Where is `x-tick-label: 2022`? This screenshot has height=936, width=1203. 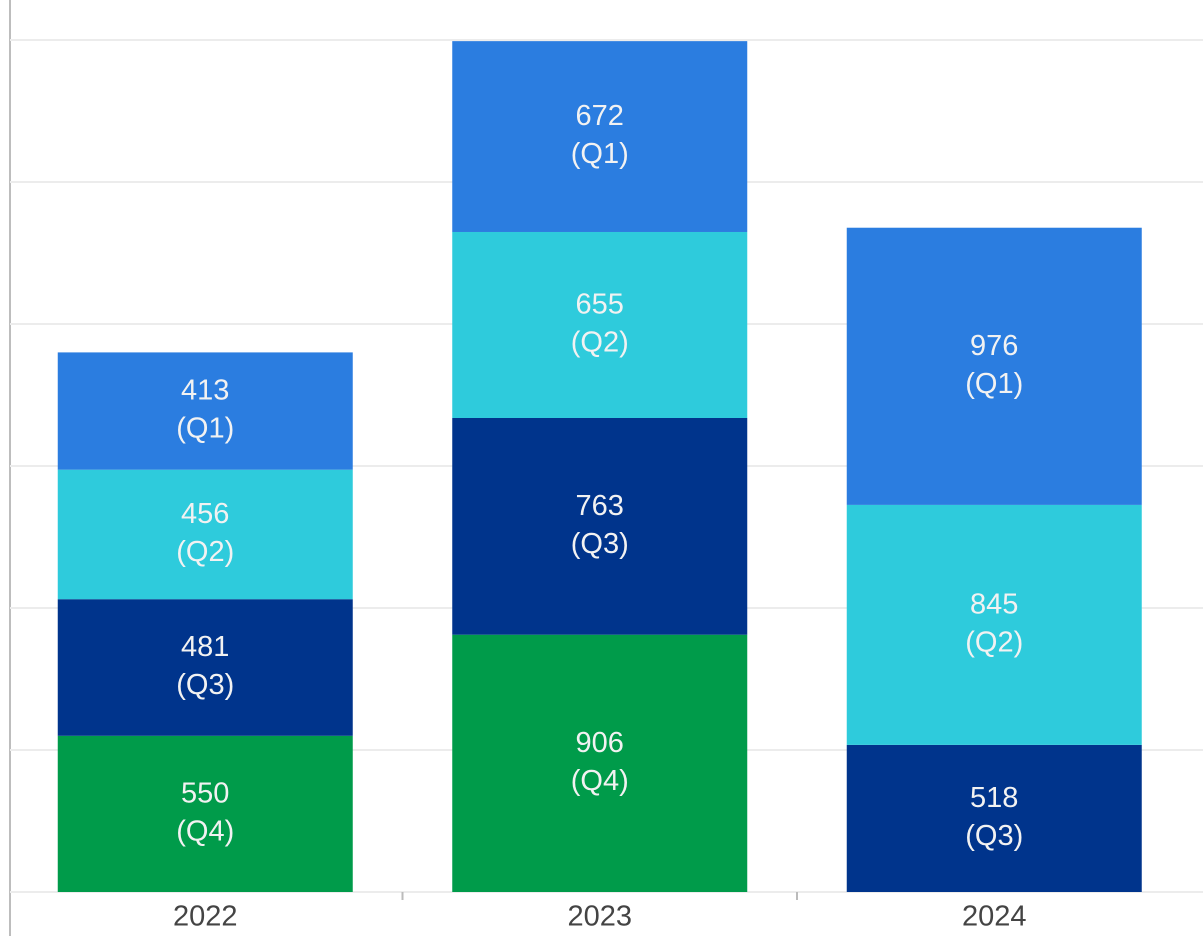 x-tick-label: 2022 is located at coordinates (205, 917).